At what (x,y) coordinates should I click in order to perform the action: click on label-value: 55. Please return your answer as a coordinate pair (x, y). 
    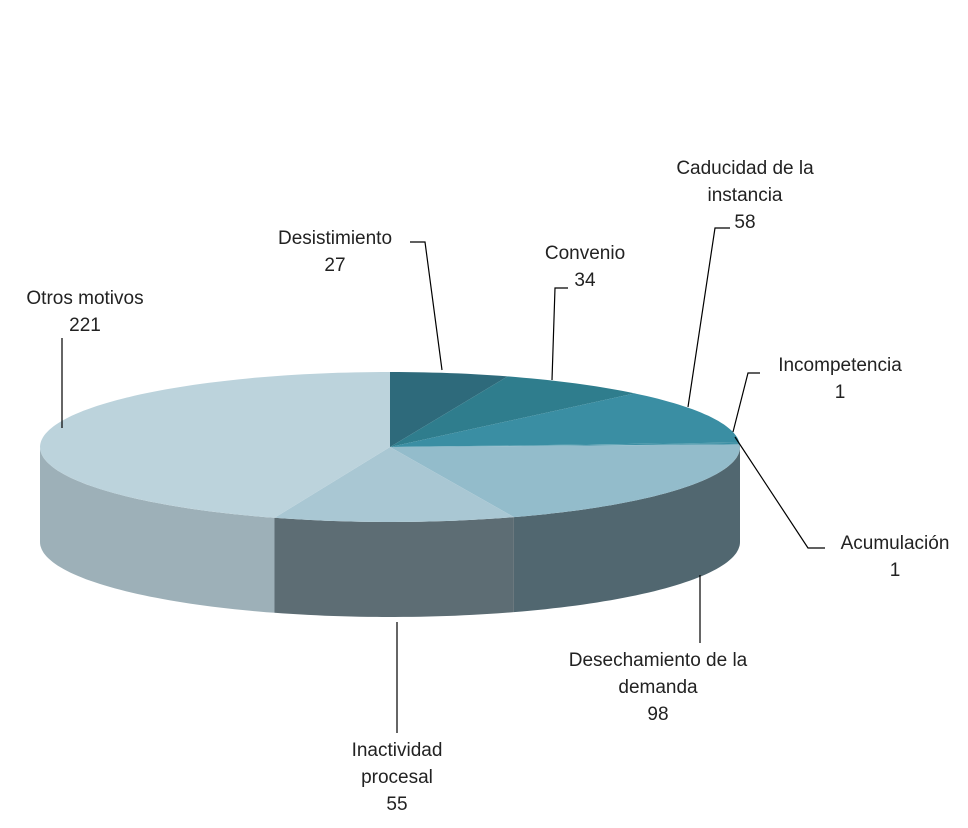
    Looking at the image, I should click on (397, 804).